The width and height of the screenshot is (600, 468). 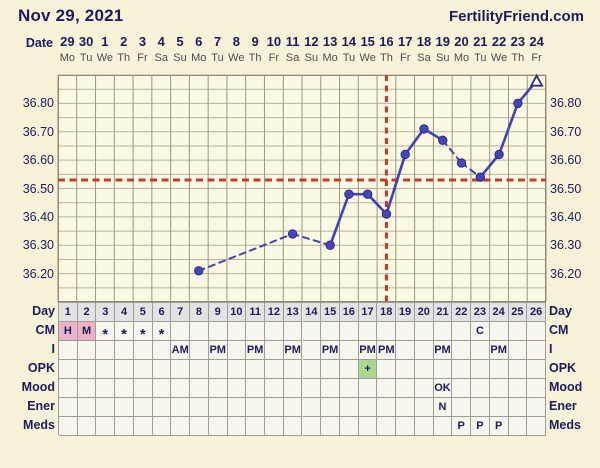 I want to click on grid-cell-i-day-13: PM, so click(x=293, y=350).